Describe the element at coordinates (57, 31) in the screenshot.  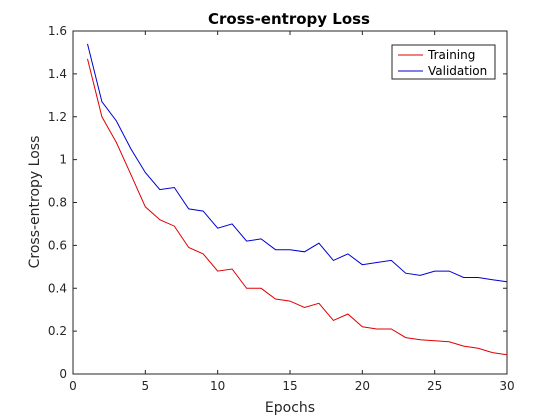
I see `y-tick-label: 1.6` at that location.